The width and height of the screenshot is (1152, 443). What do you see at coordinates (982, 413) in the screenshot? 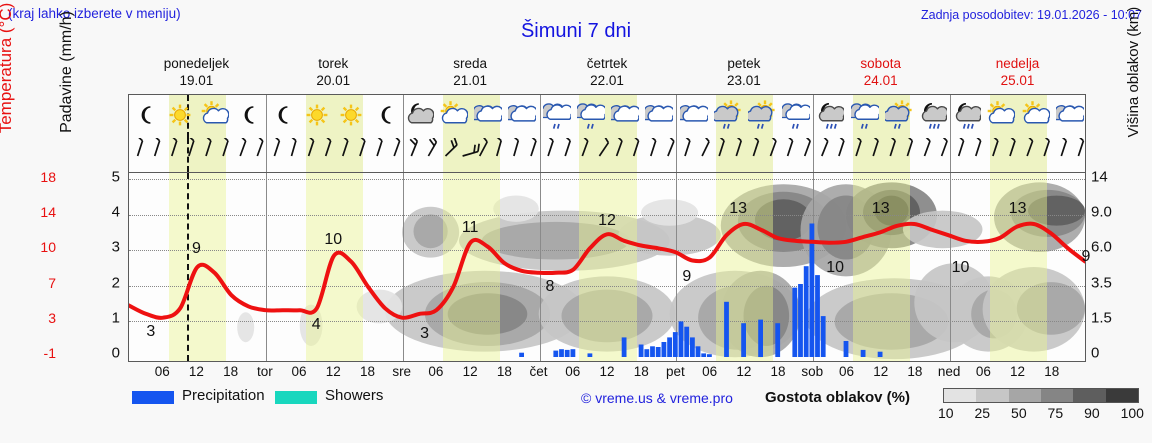
I see `cloud-density-tick: 25` at bounding box center [982, 413].